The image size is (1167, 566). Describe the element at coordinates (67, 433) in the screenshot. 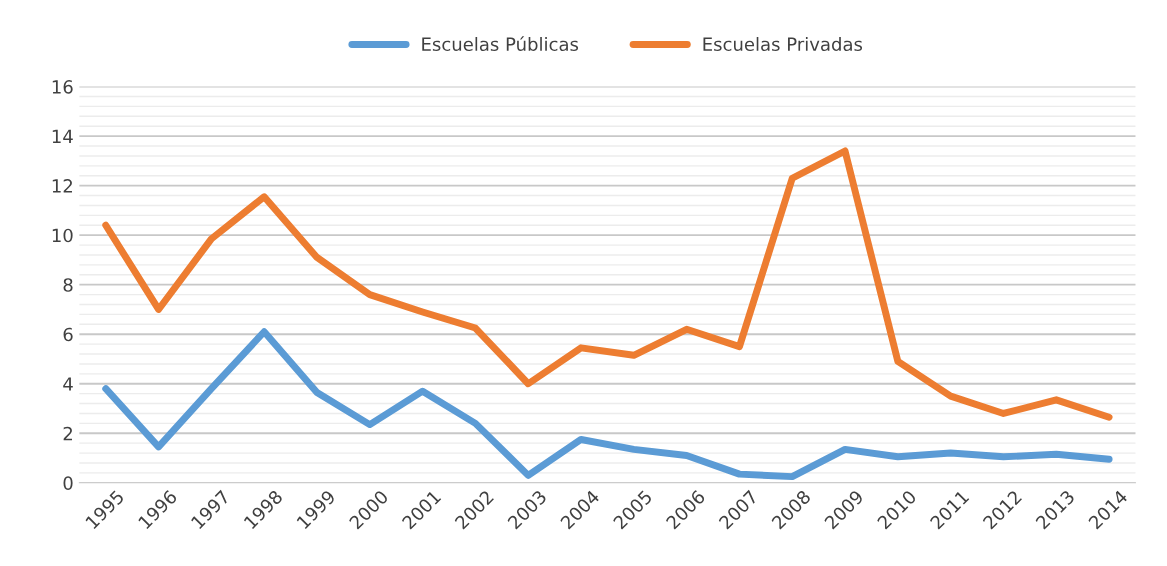

I see `y-tick-label: 2` at that location.